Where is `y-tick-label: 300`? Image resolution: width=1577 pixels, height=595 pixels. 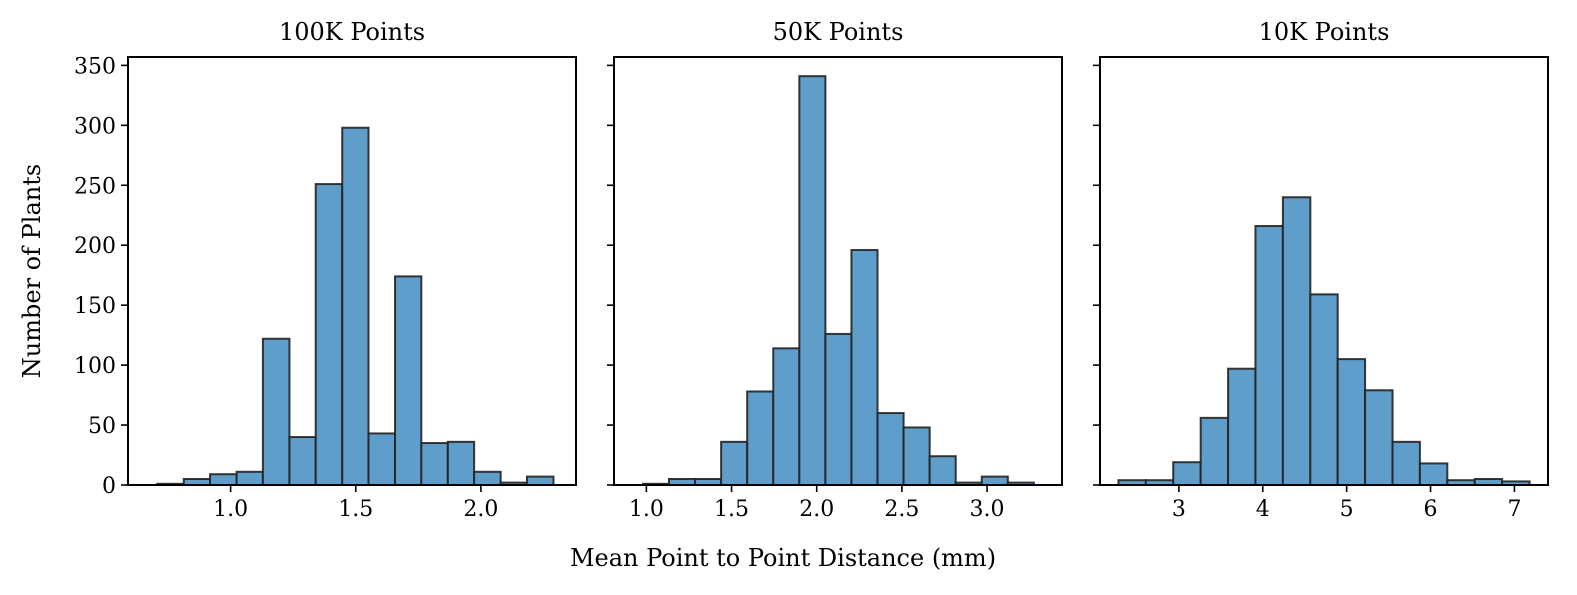 y-tick-label: 300 is located at coordinates (95, 126).